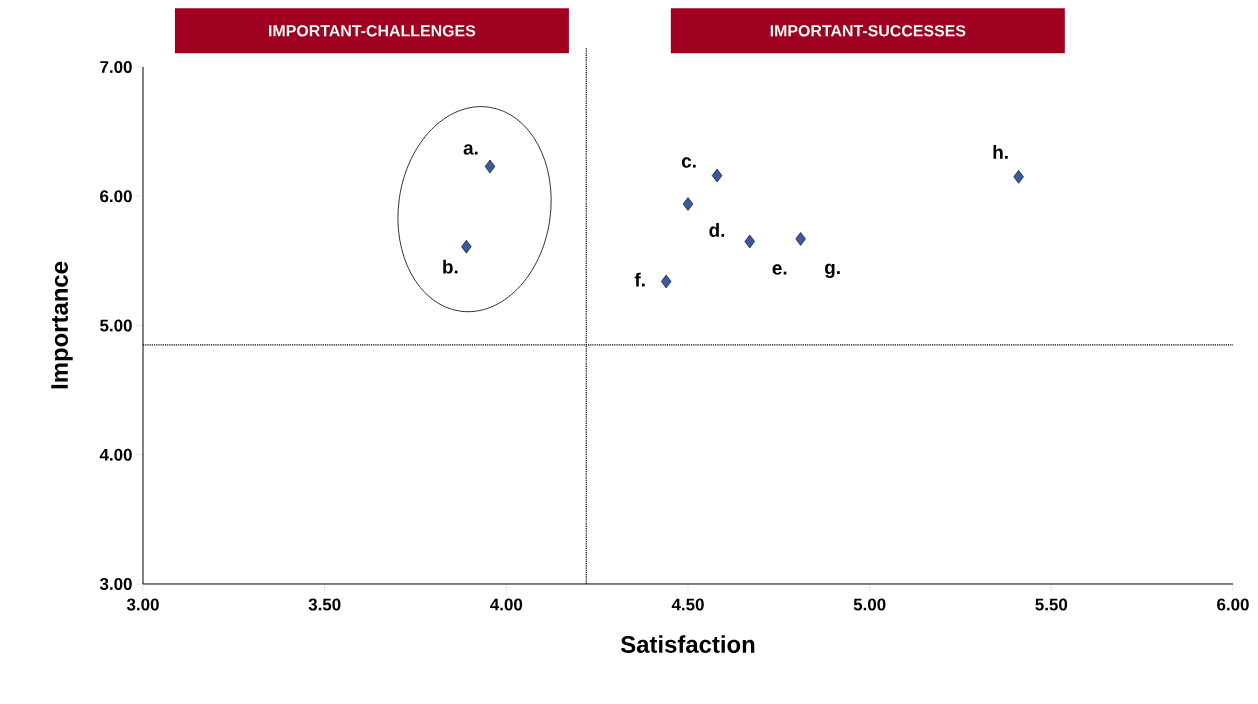  Describe the element at coordinates (470, 149) in the screenshot. I see `annotation: a.` at that location.